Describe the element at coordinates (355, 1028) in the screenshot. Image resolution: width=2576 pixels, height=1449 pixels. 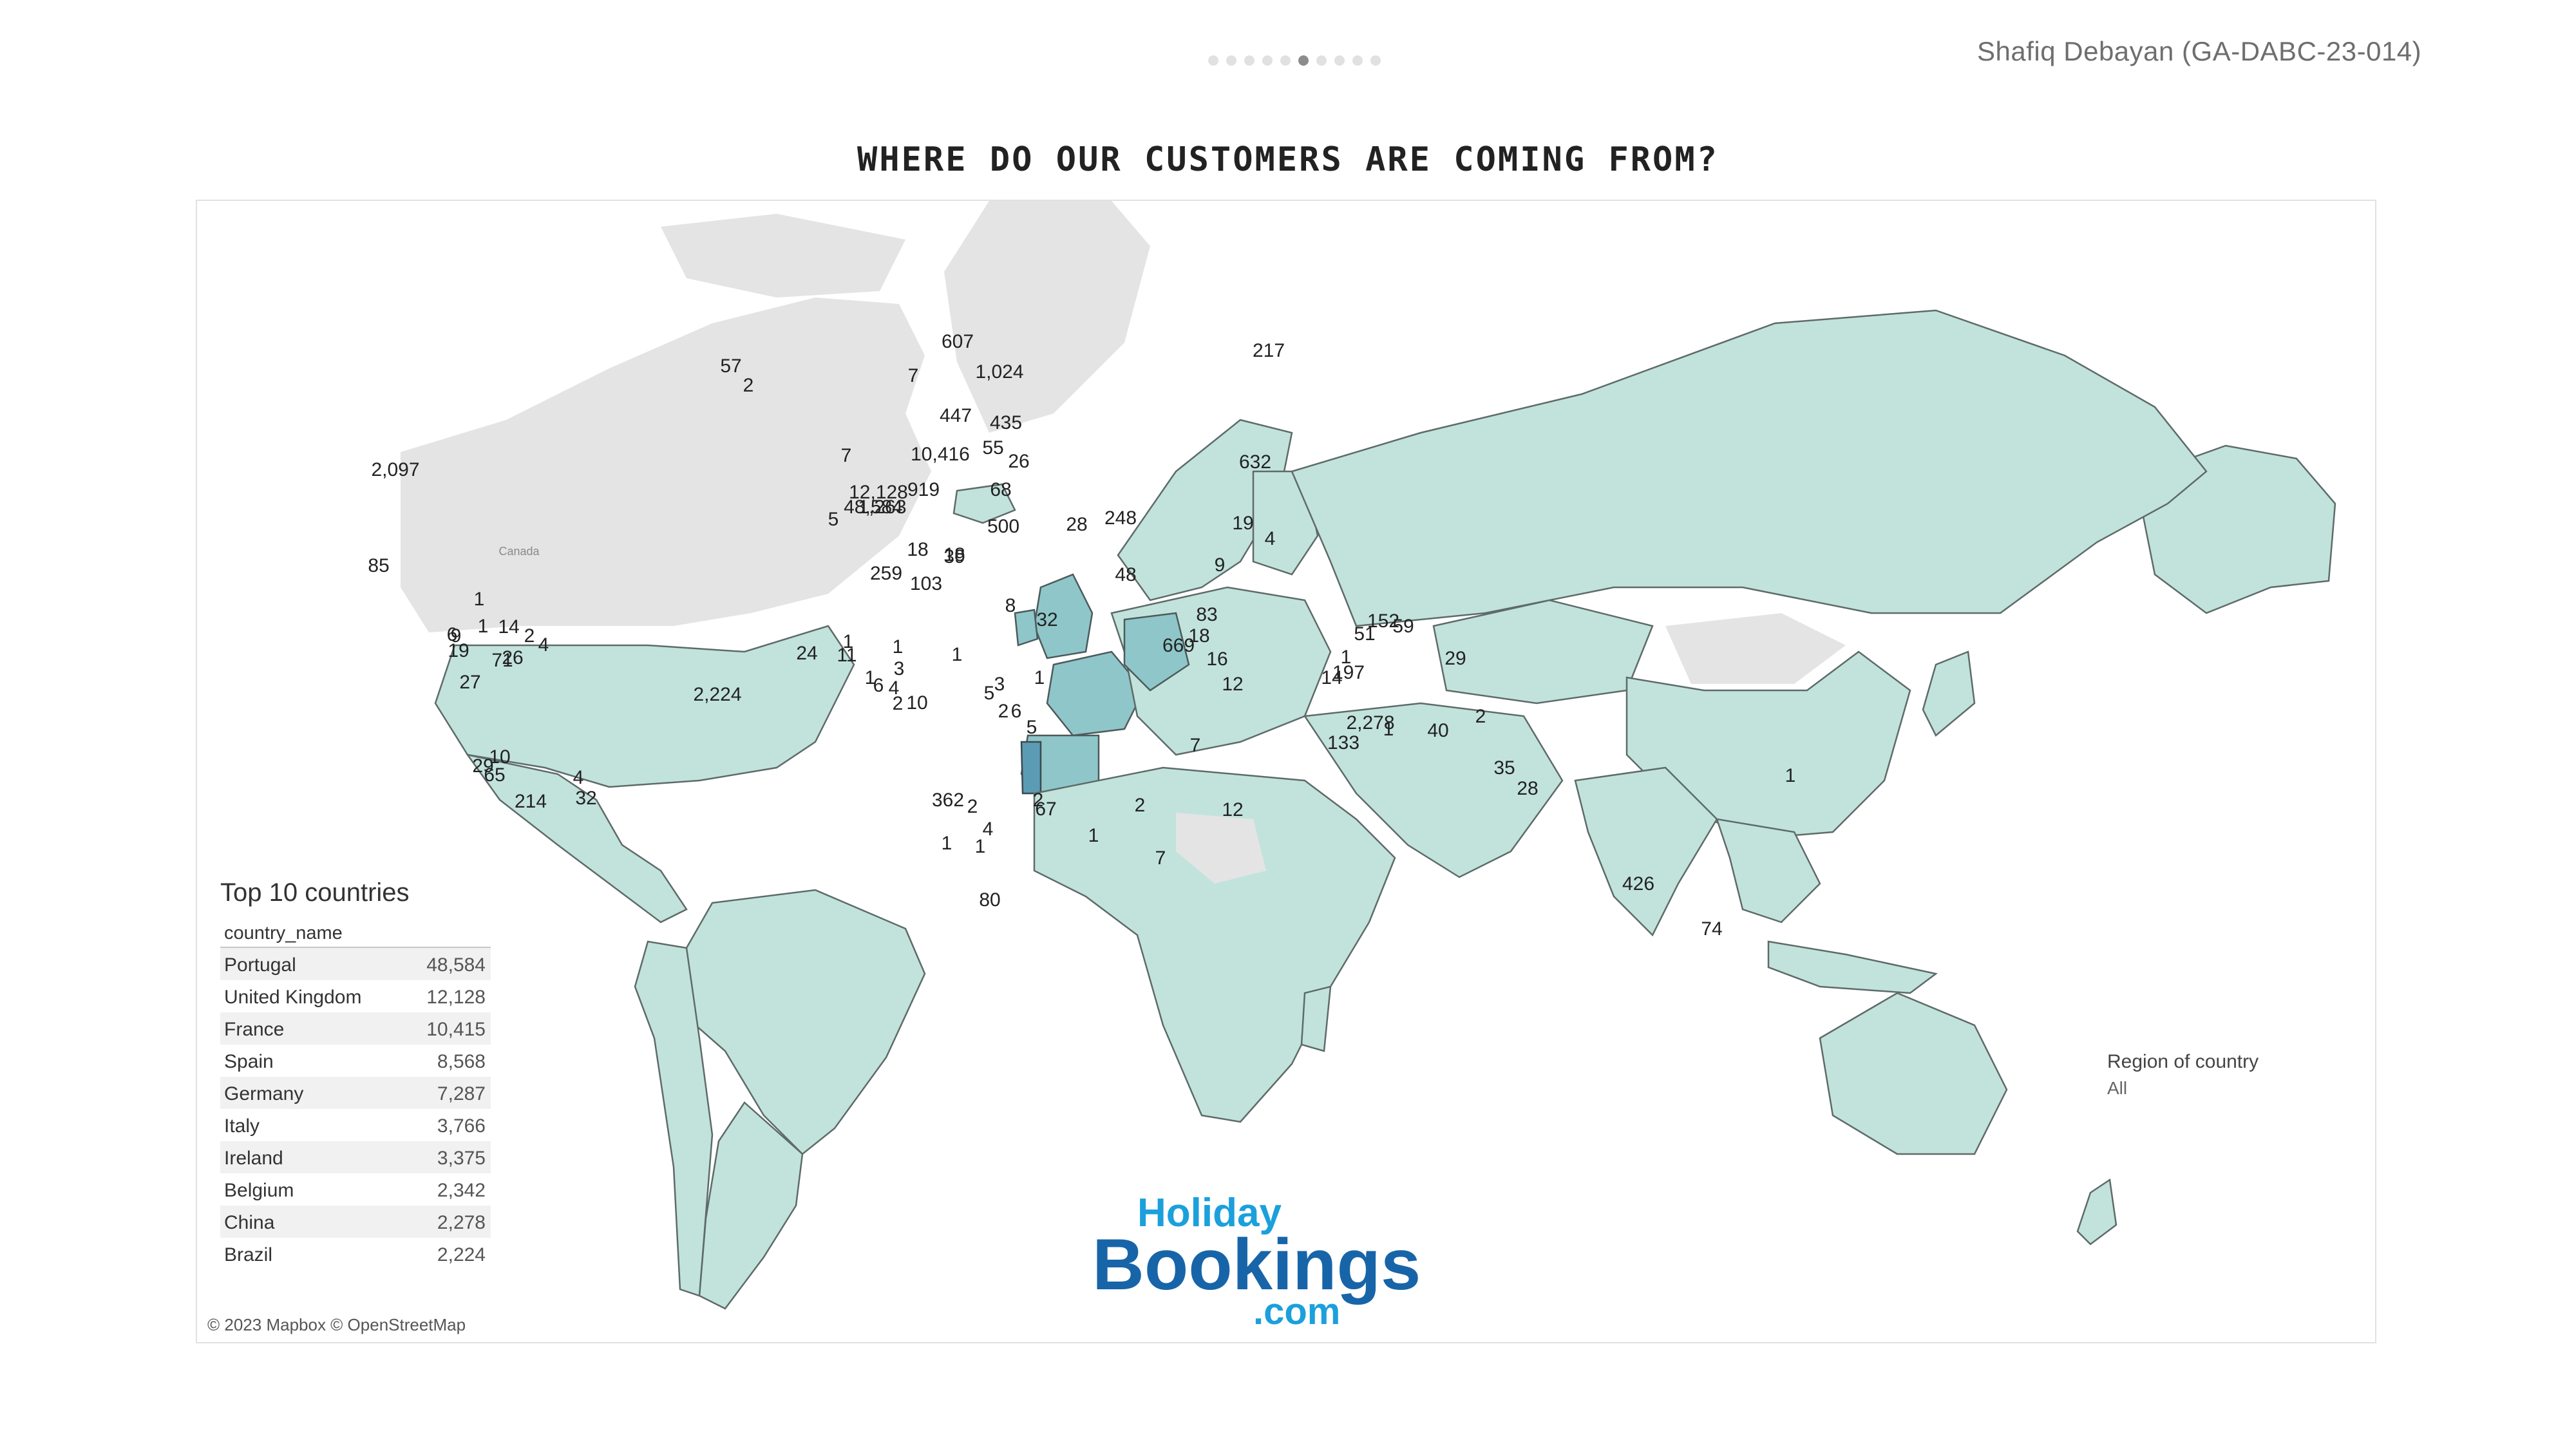
I see `top-10-row: France 10,415` at that location.